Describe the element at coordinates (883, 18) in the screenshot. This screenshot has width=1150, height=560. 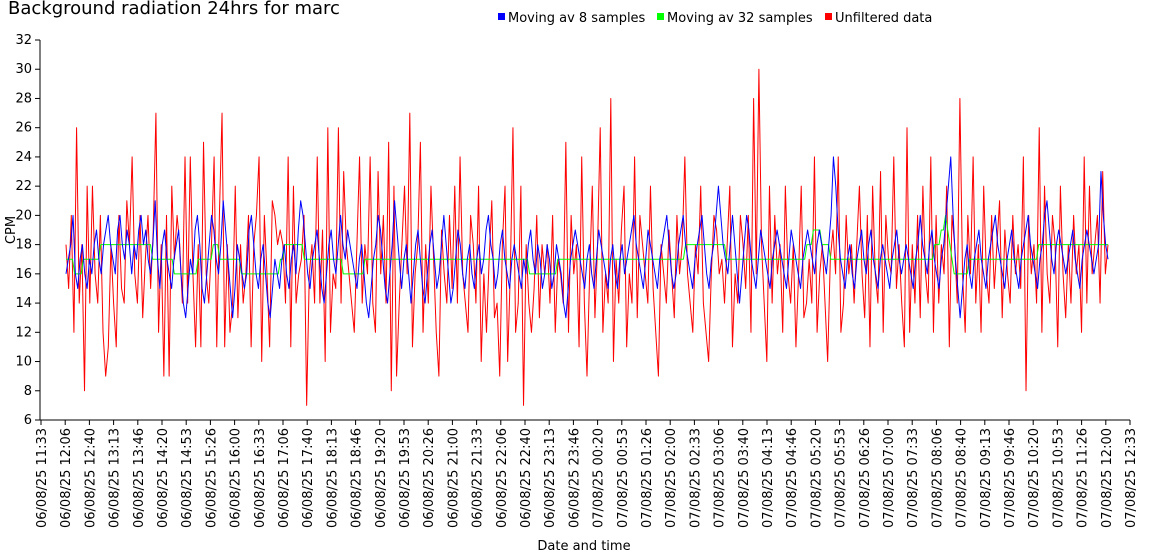
I see `legend-label: Unfiltered data` at that location.